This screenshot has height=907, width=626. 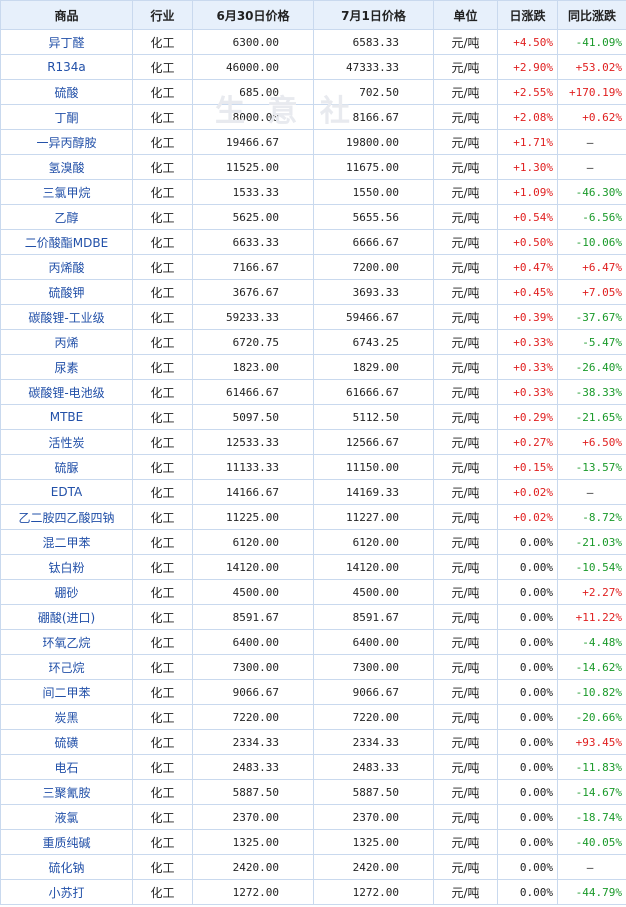 What do you see at coordinates (373, 442) in the screenshot?
I see `price-0701-cell: 12566.67` at bounding box center [373, 442].